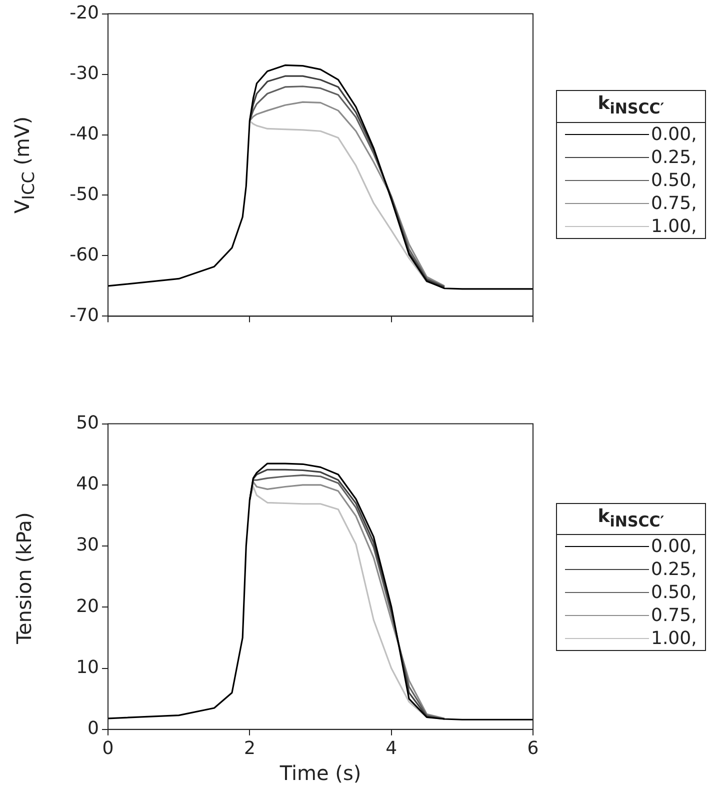 This screenshot has width=712, height=797. Describe the element at coordinates (87, 545) in the screenshot. I see `y-tick-label: 30` at that location.